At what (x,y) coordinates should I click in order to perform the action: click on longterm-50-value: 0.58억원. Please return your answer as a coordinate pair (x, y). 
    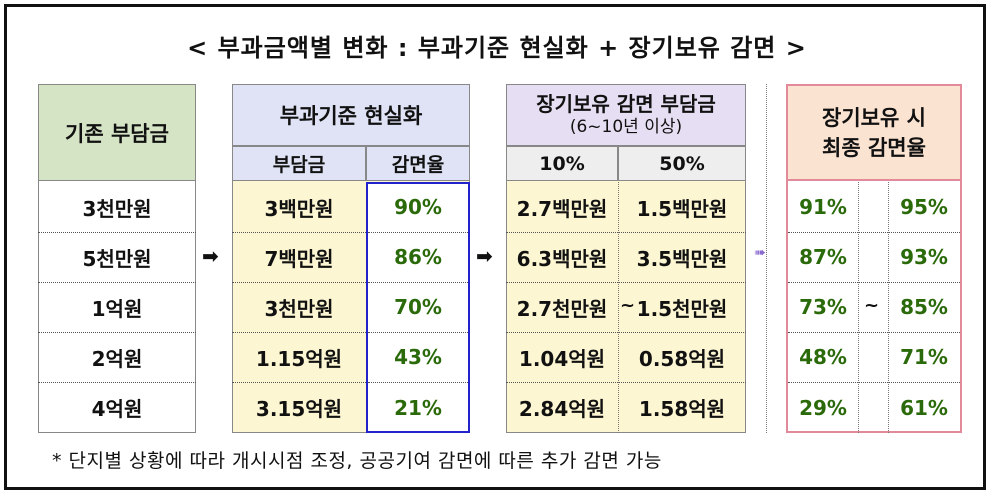
    Looking at the image, I should click on (682, 358).